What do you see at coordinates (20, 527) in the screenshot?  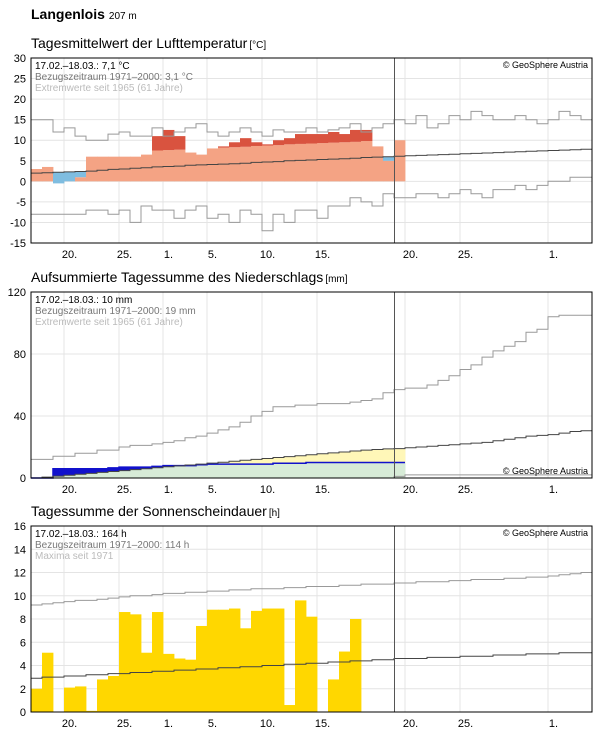 I see `sun-ytick-label: 16` at bounding box center [20, 527].